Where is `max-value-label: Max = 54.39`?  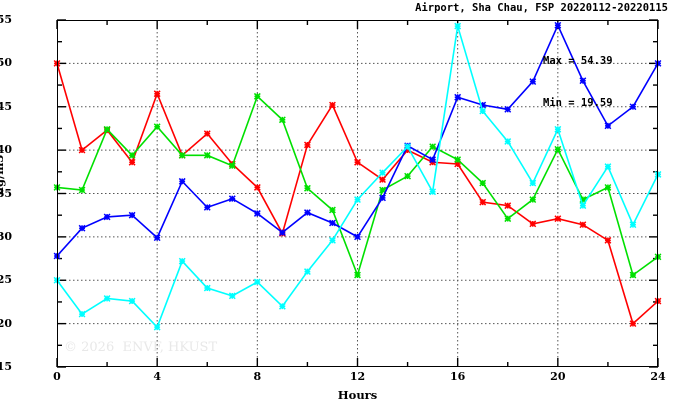 max-value-label: Max = 54.39 is located at coordinates (578, 61).